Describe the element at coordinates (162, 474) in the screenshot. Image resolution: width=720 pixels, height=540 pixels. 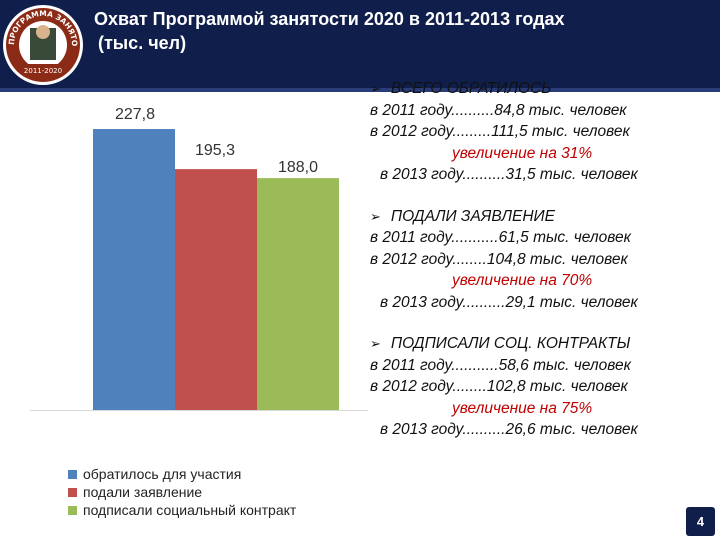
I see `legend-label: обратилось для участия` at that location.